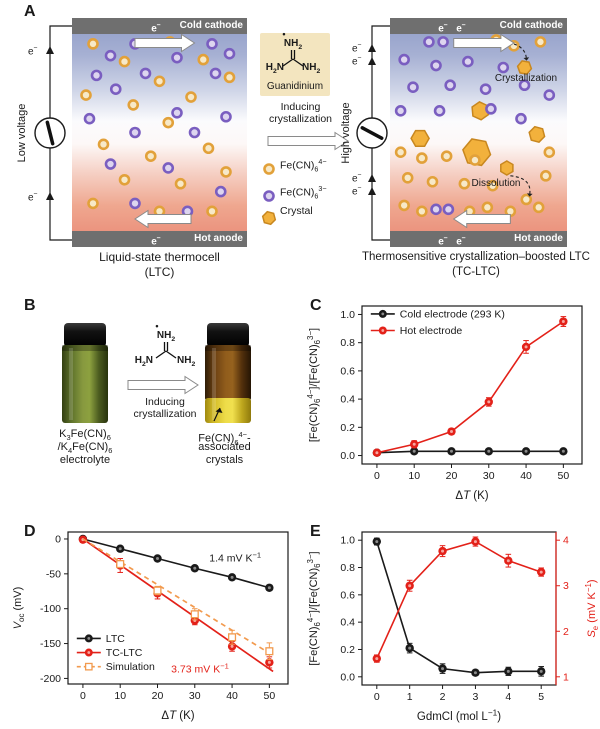 This screenshot has height=729, width=600. I want to click on electron-flow-arrow, so click(165, 43).